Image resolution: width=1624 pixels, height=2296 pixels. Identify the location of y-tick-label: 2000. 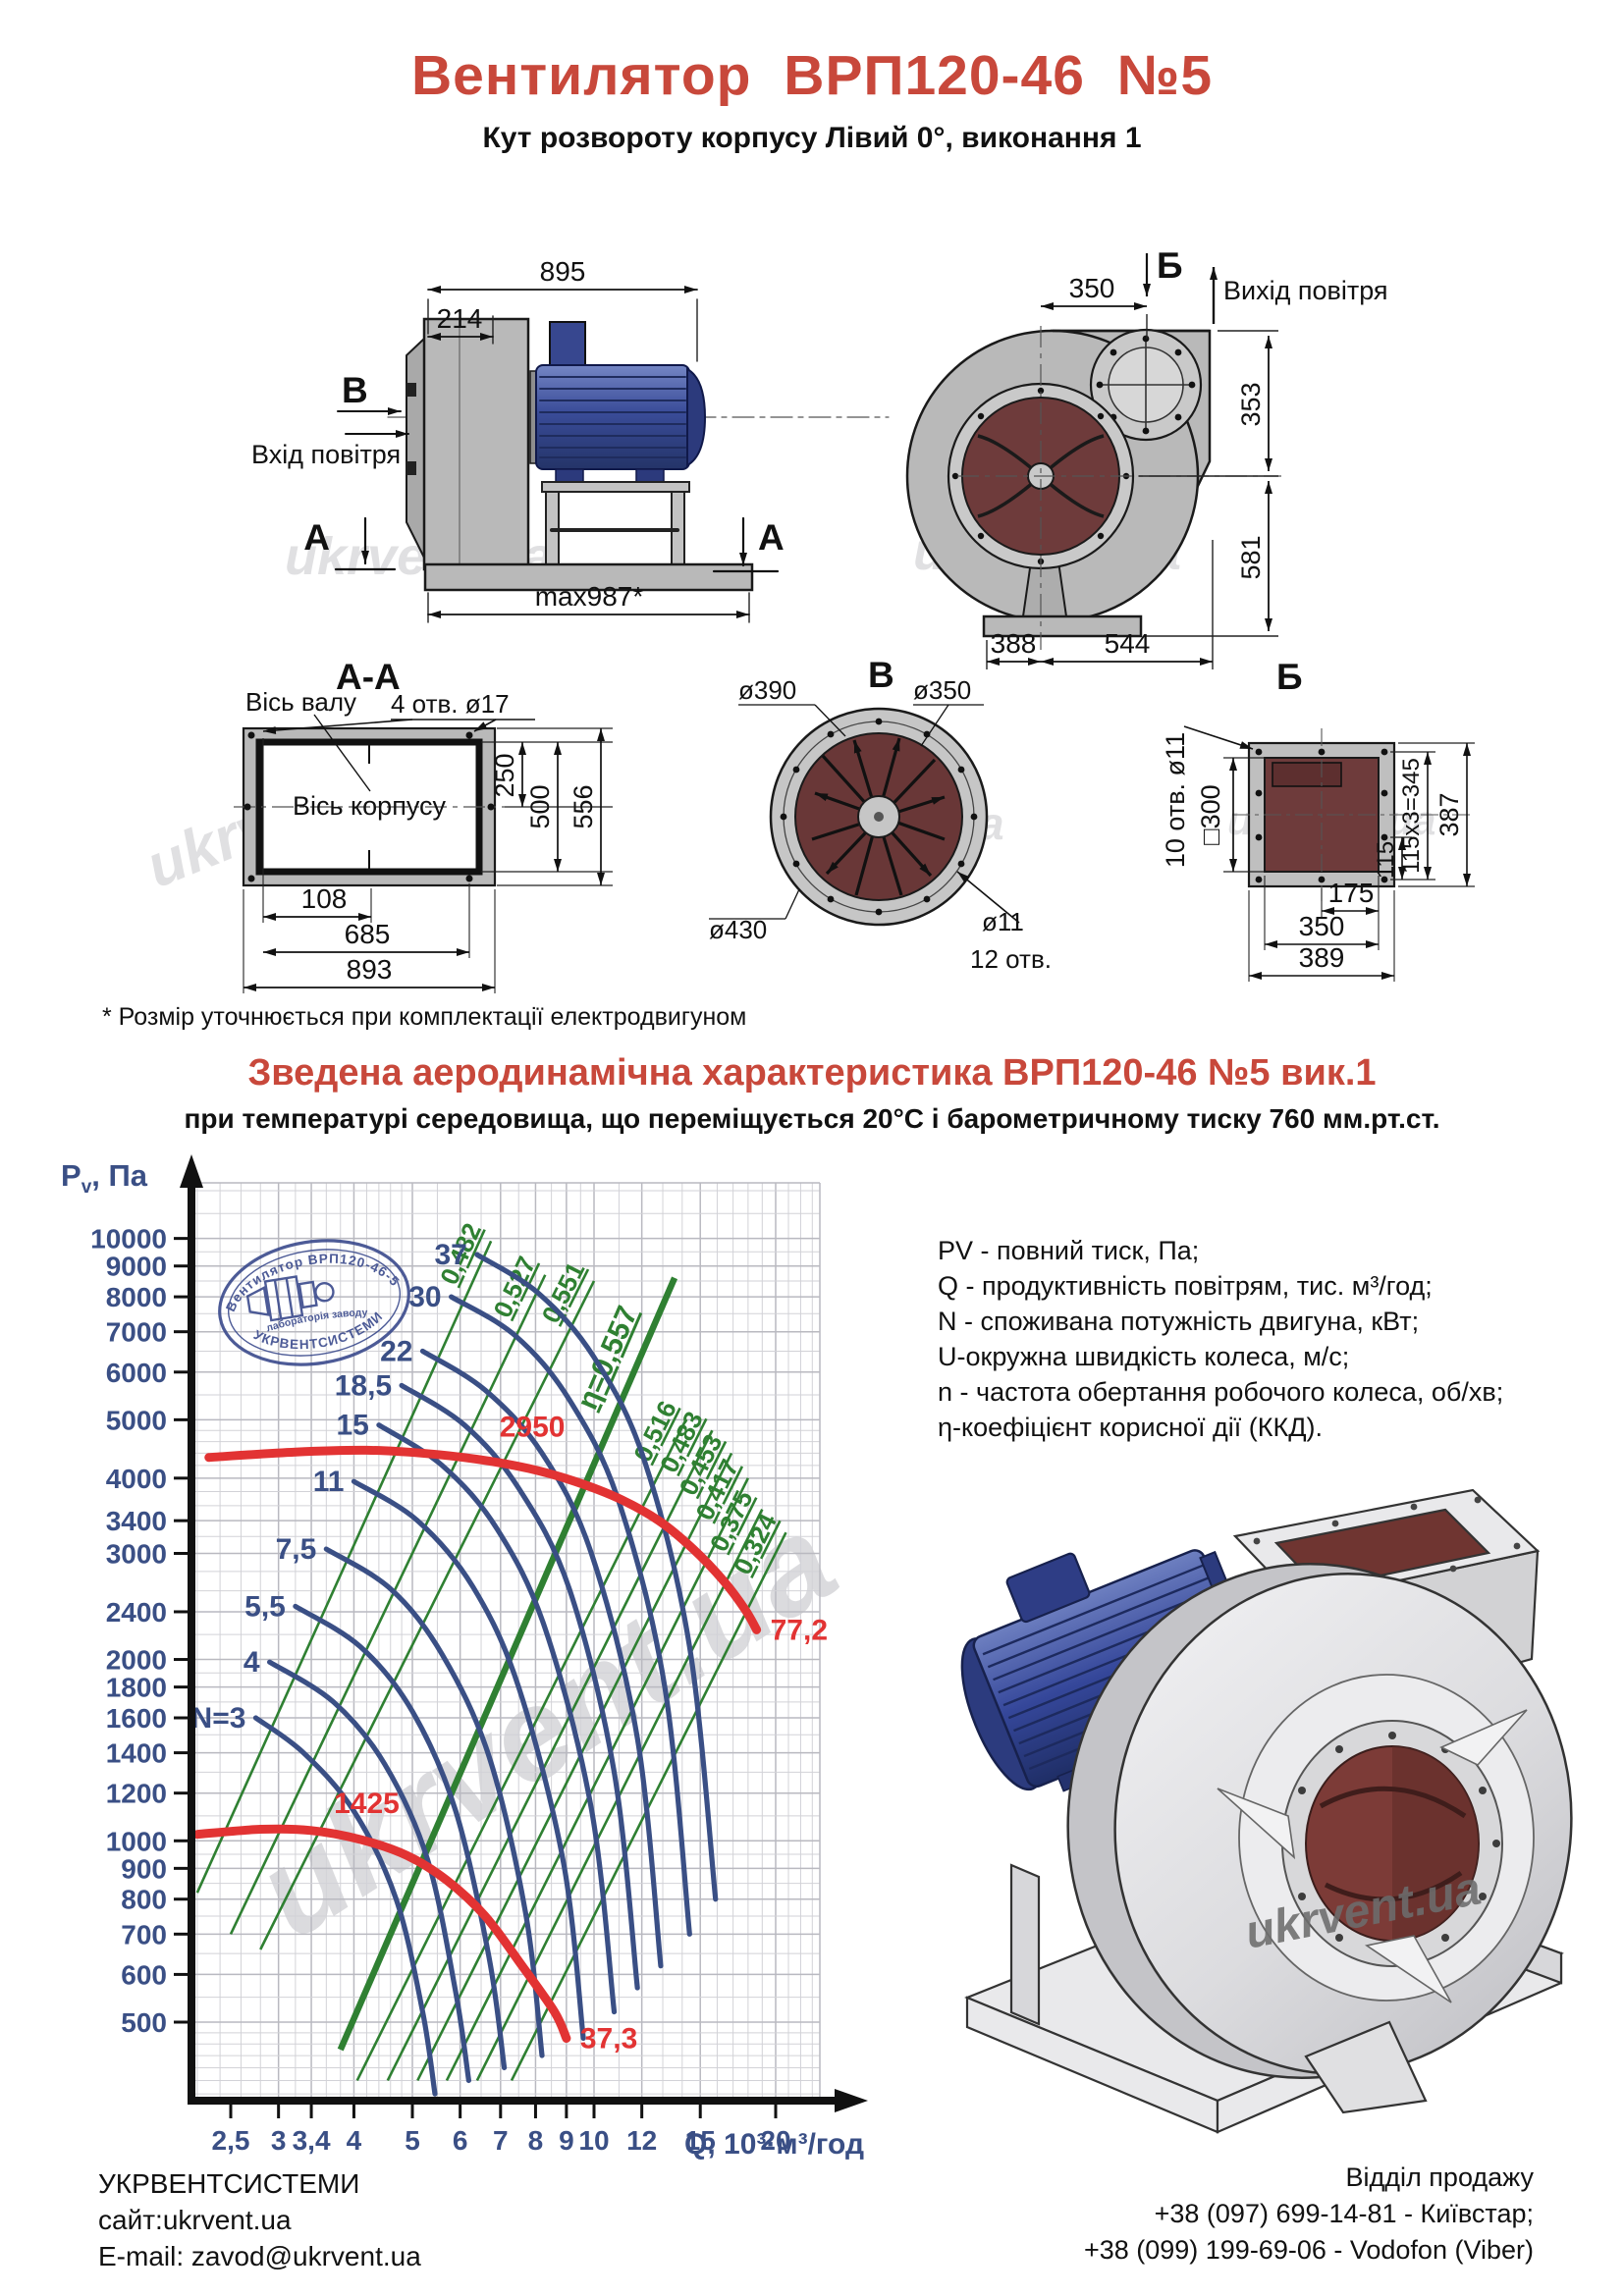
(136, 1660).